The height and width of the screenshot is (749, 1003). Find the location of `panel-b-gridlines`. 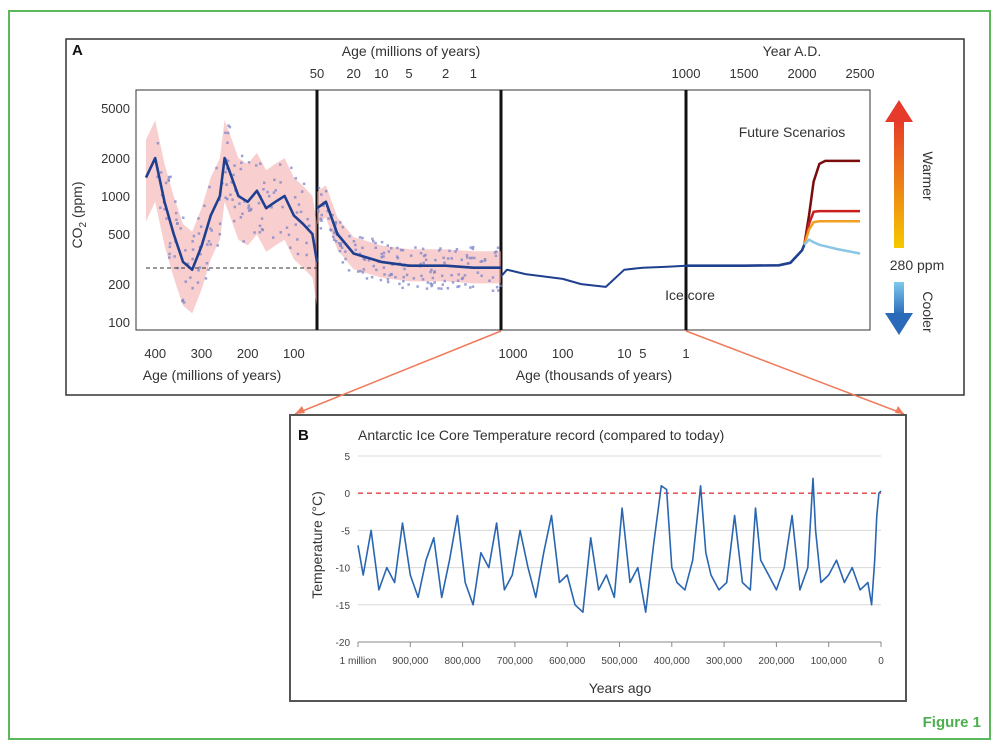

panel-b-gridlines is located at coordinates (619, 549).